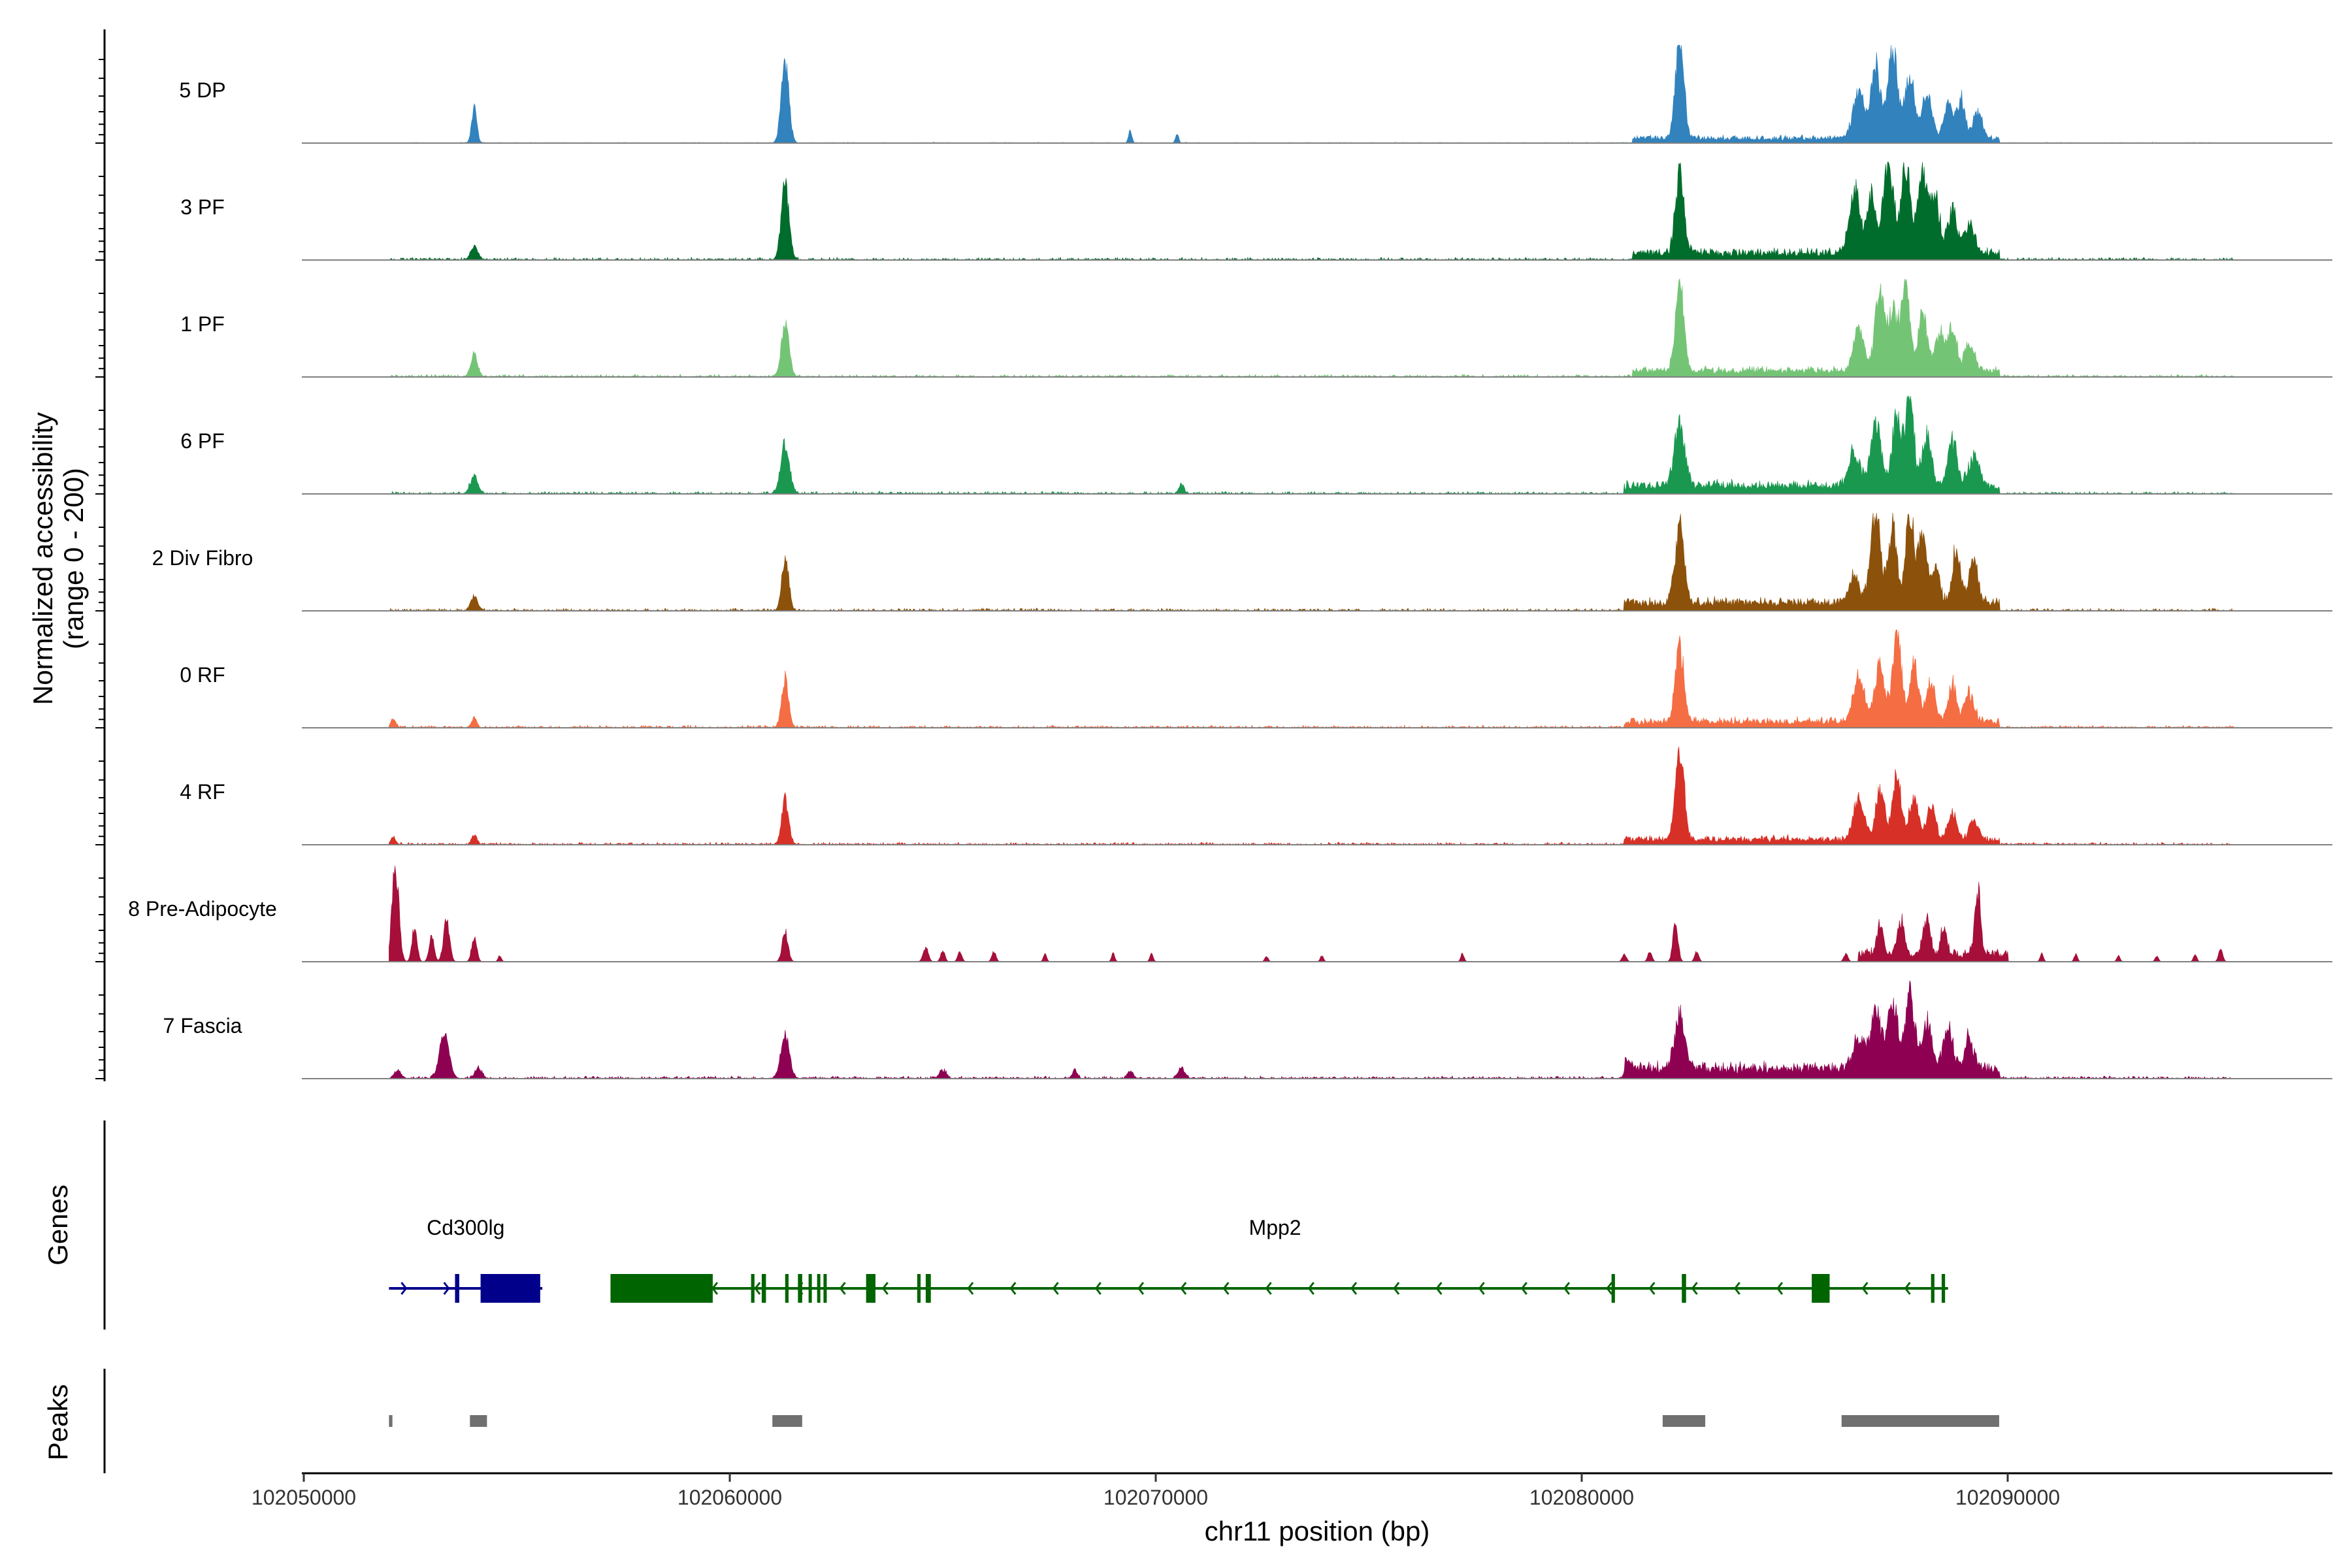  I want to click on peaks-panel, so click(1051, 1421).